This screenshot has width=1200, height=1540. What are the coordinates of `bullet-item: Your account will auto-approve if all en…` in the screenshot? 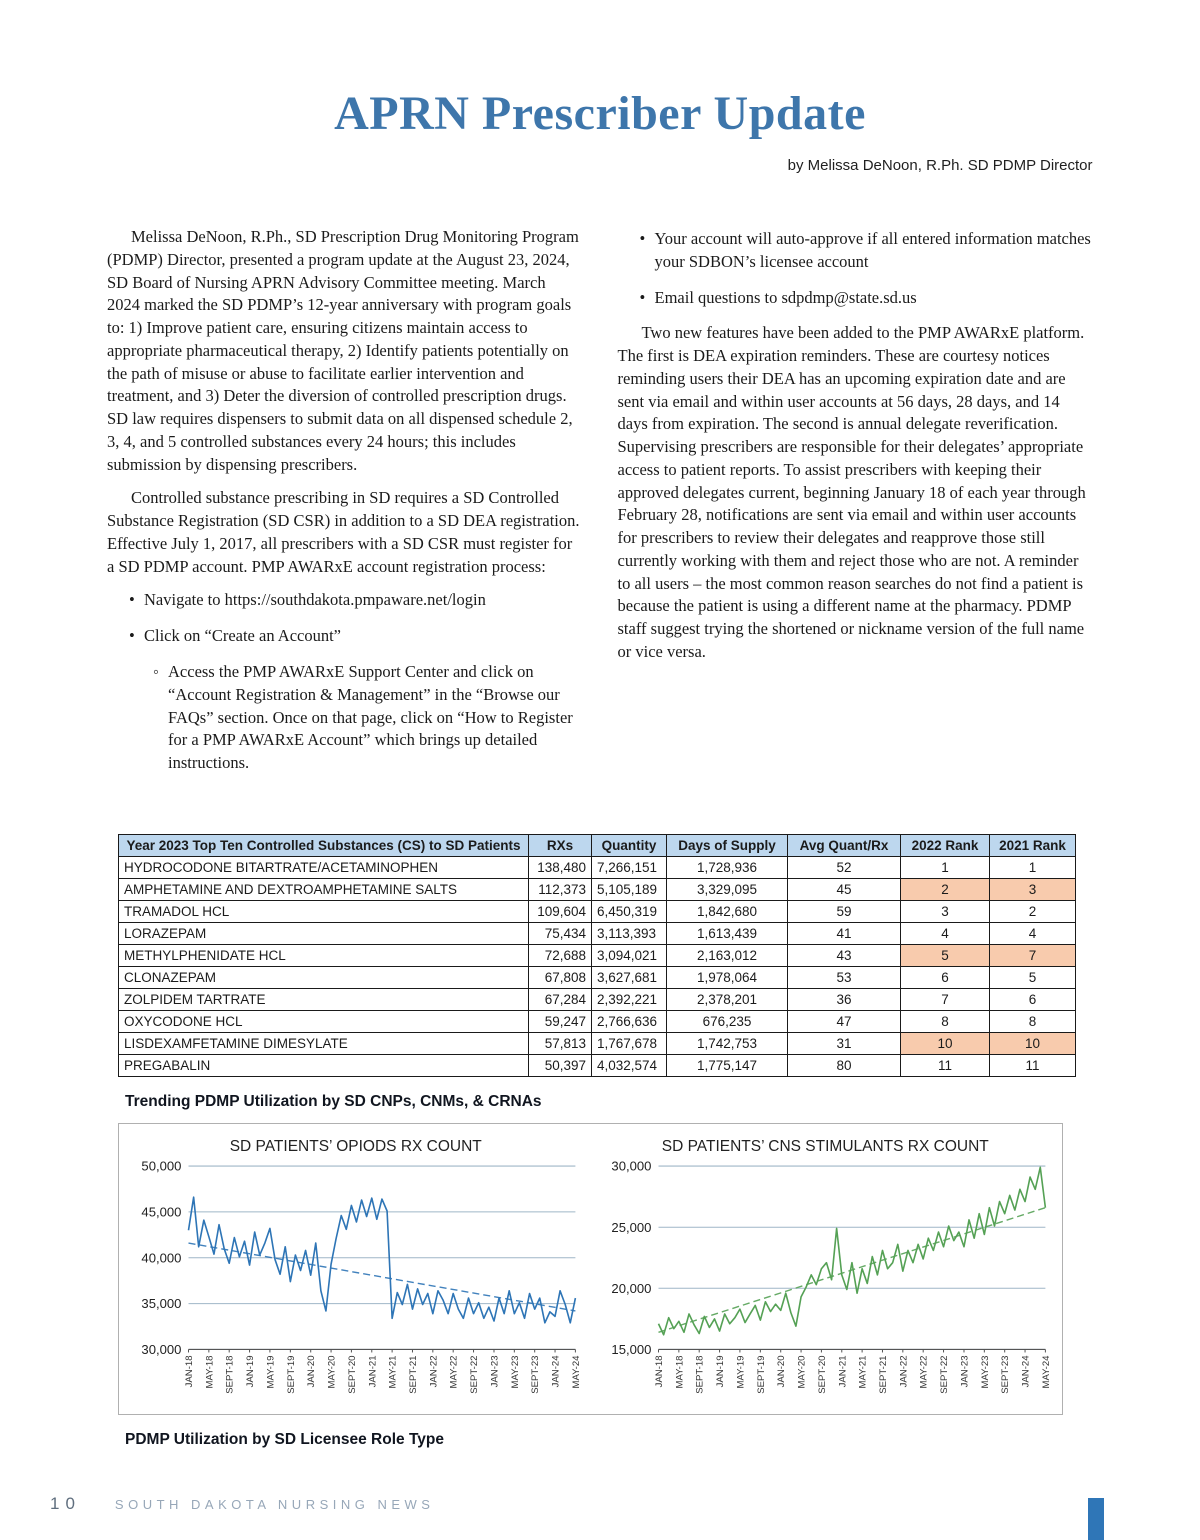 It's located at (867, 251).